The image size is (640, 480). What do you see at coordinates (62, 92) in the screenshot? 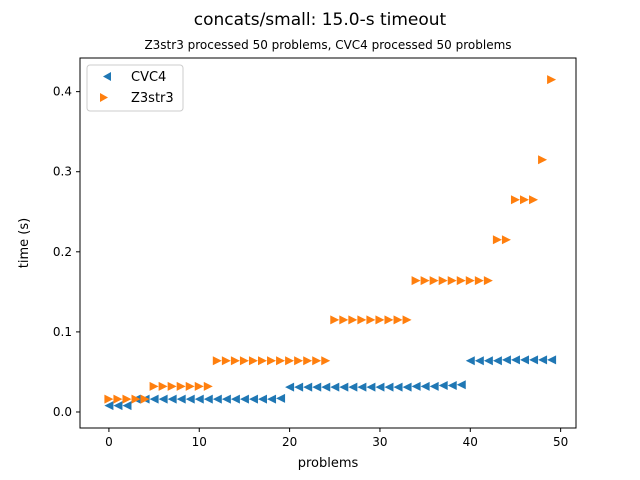
I see `y-tick-label: 0.4` at bounding box center [62, 92].